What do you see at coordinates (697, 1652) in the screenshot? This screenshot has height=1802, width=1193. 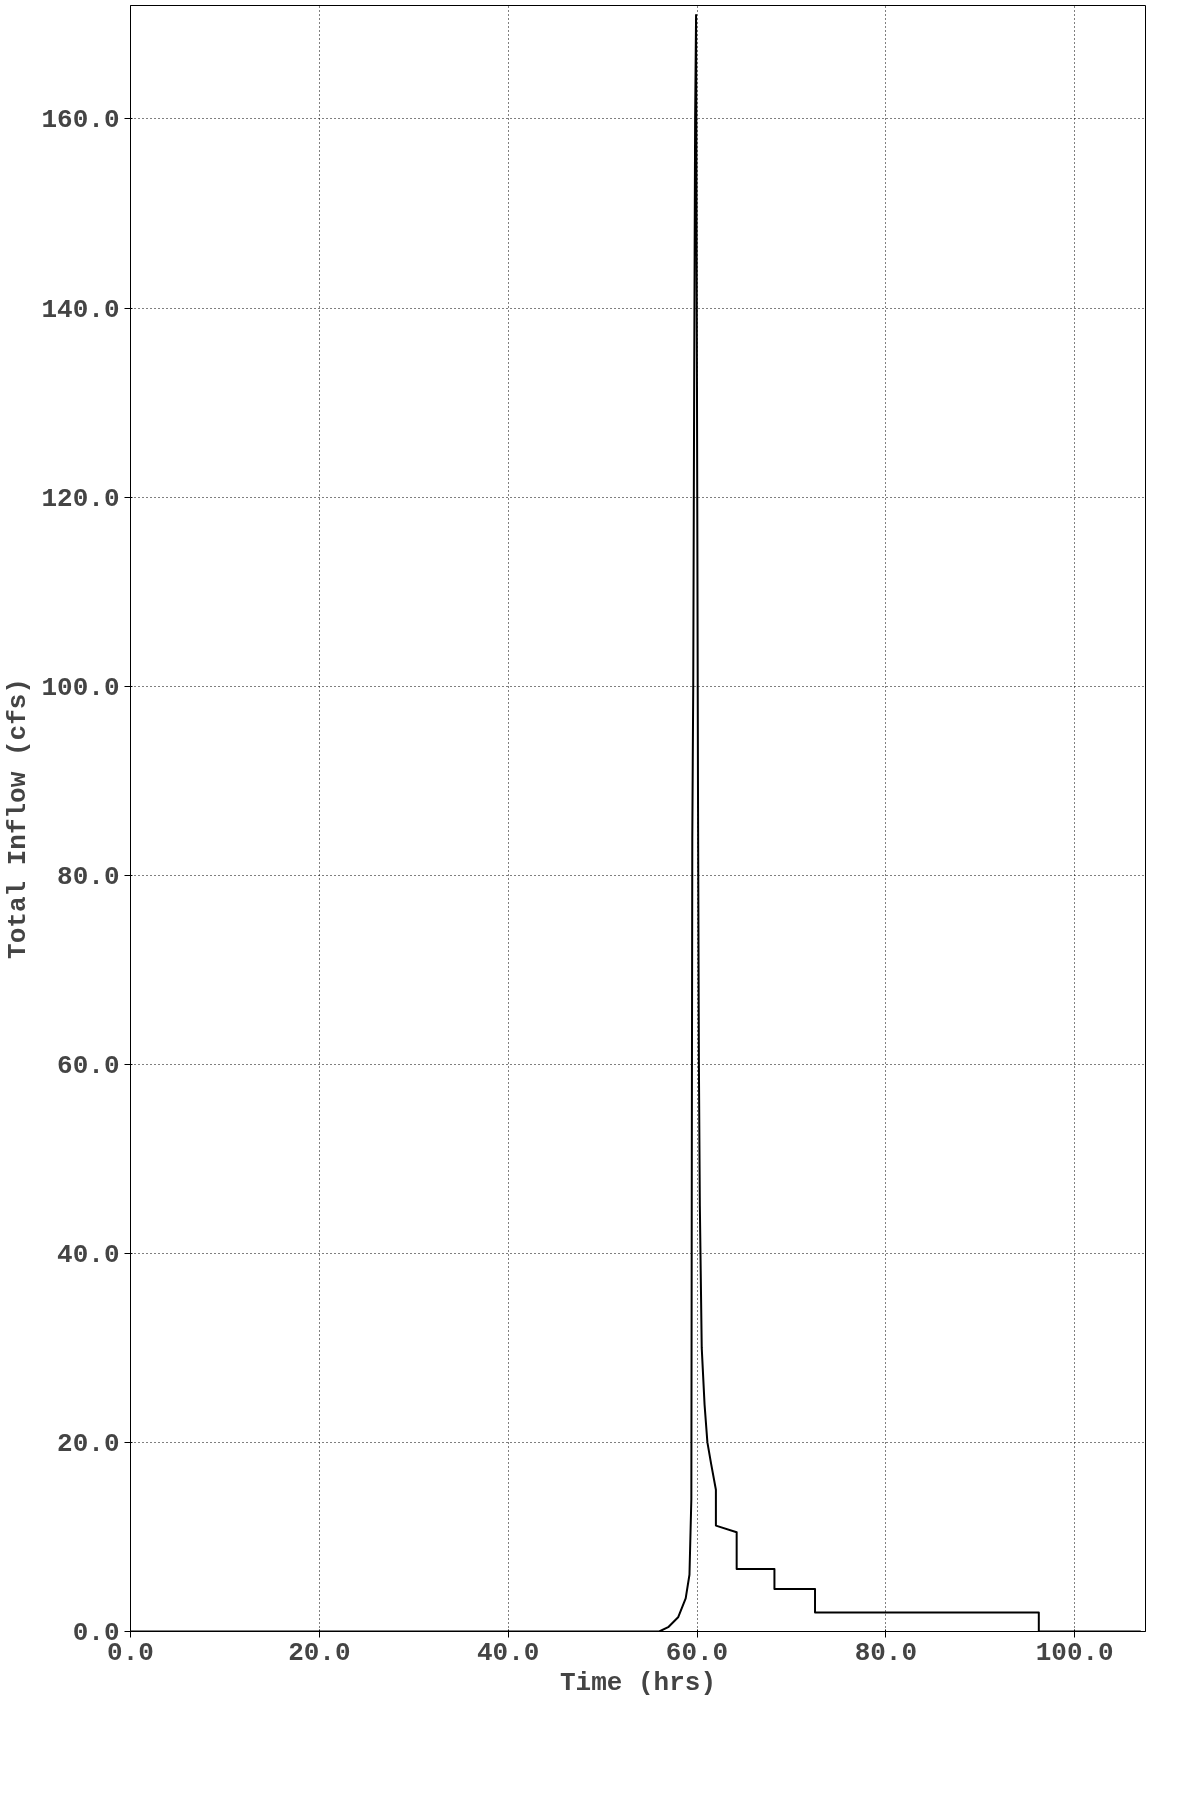 I see `x-tick-label: 60.0` at bounding box center [697, 1652].